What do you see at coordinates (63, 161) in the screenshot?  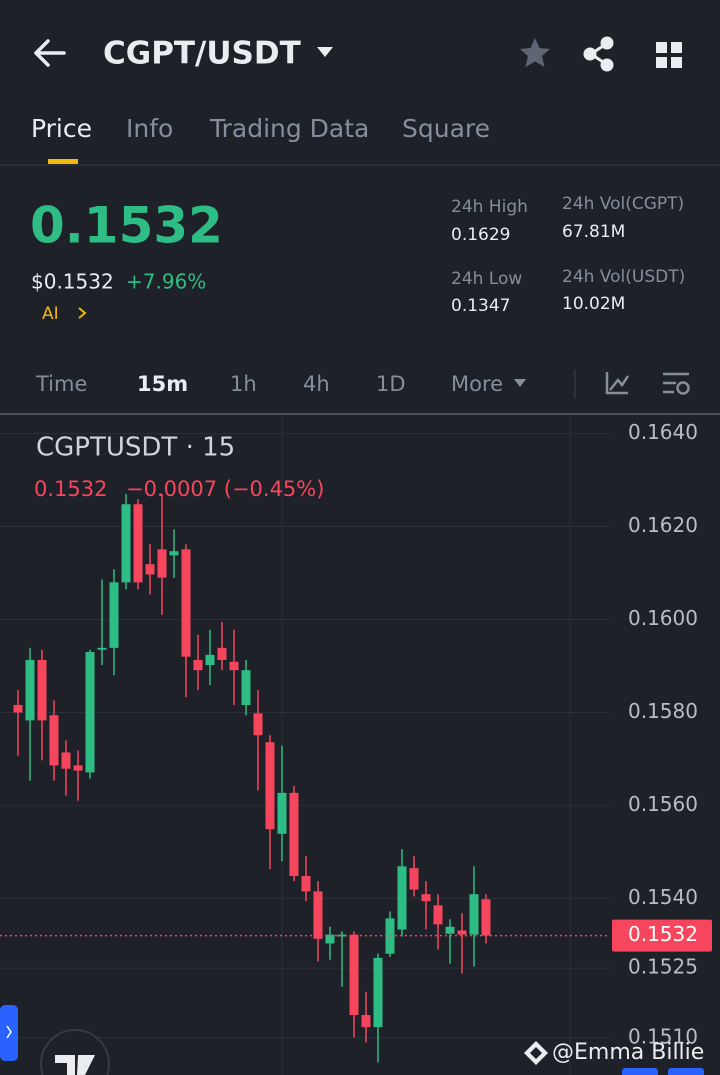 I see `tab-indicator` at bounding box center [63, 161].